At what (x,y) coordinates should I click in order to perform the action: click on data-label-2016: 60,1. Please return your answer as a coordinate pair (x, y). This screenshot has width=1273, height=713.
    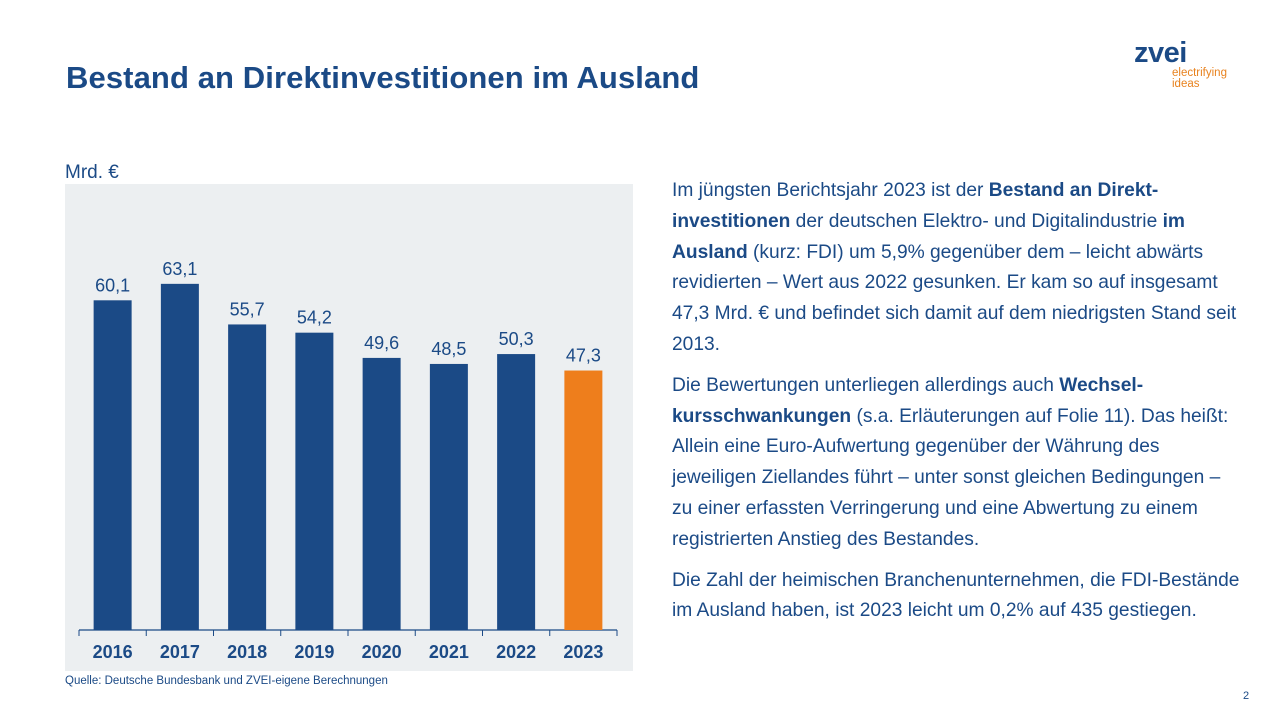
    Looking at the image, I should click on (112, 285).